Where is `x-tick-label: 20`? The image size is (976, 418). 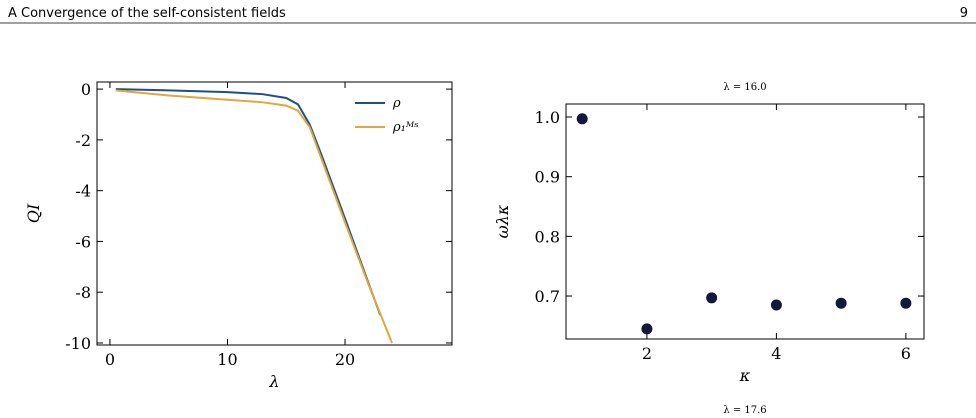 x-tick-label: 20 is located at coordinates (345, 359).